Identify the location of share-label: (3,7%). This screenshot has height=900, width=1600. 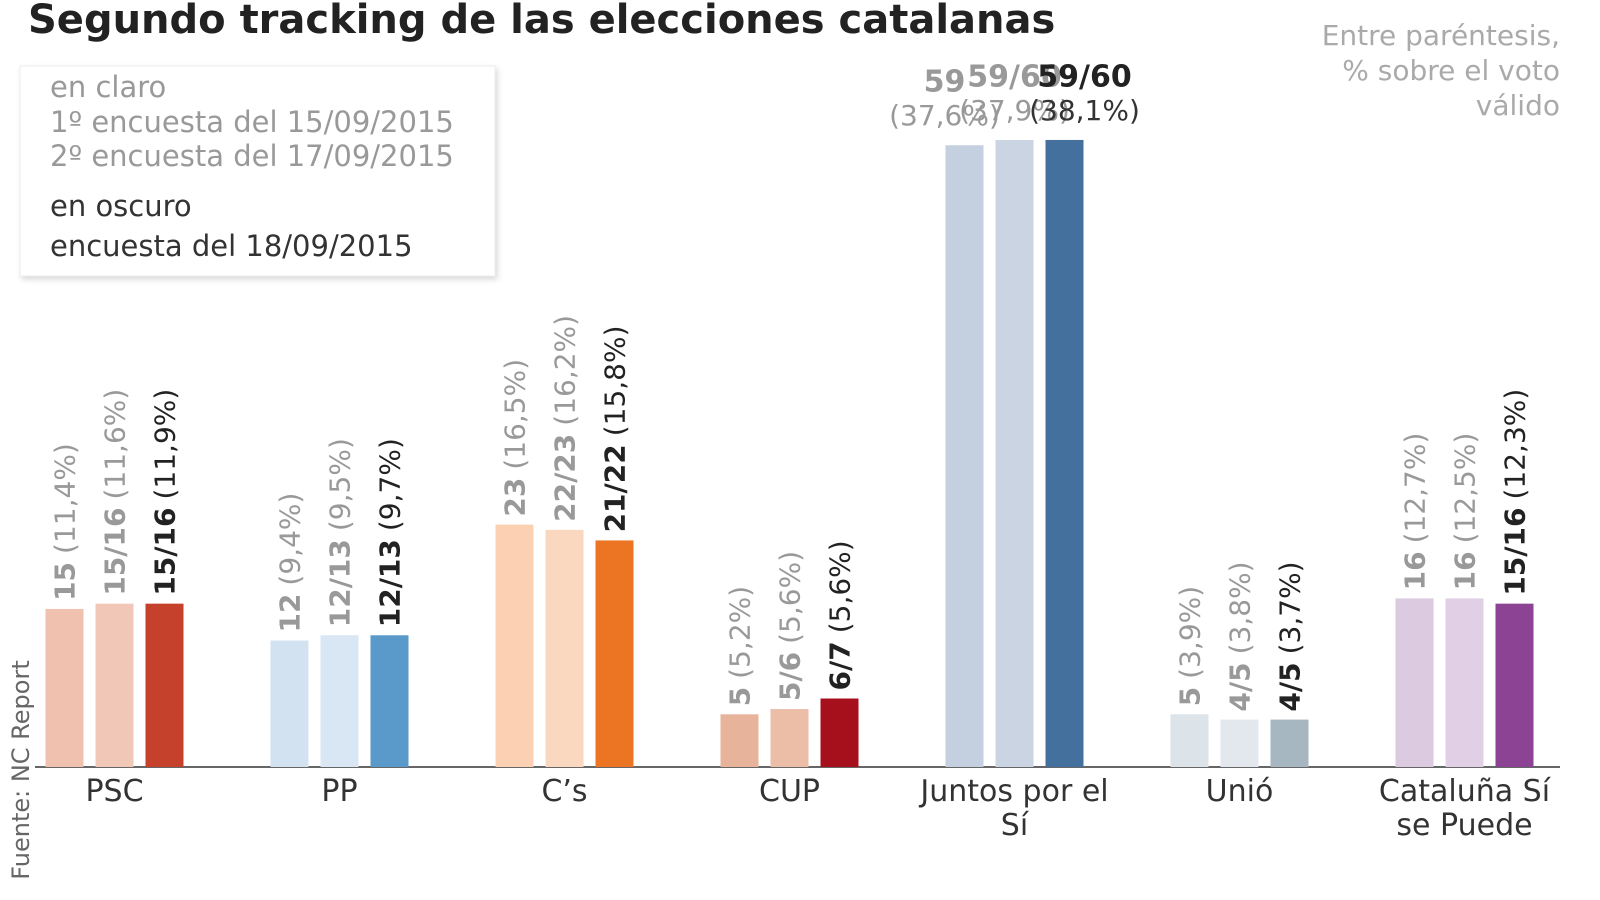
(1290, 607).